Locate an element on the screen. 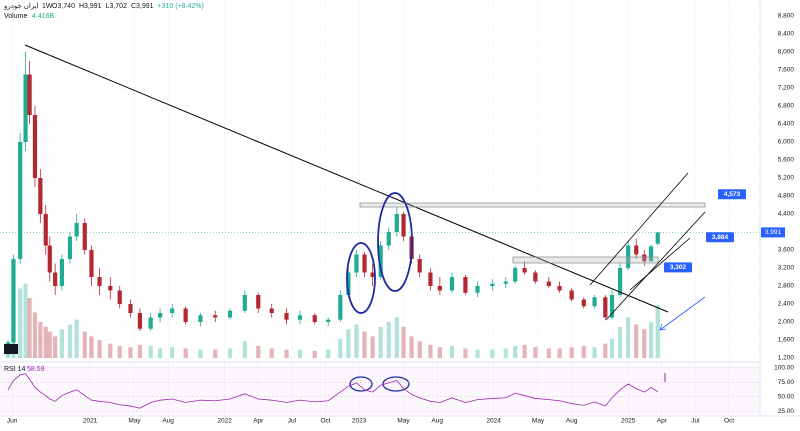  x-tick-label: Oct is located at coordinates (325, 421).